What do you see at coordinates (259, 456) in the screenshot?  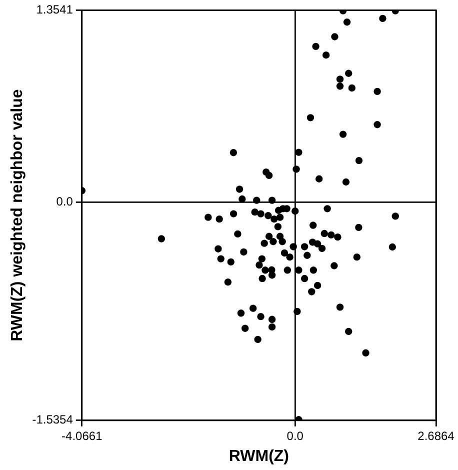 I see `x-axis-title: RWM(Z)` at bounding box center [259, 456].